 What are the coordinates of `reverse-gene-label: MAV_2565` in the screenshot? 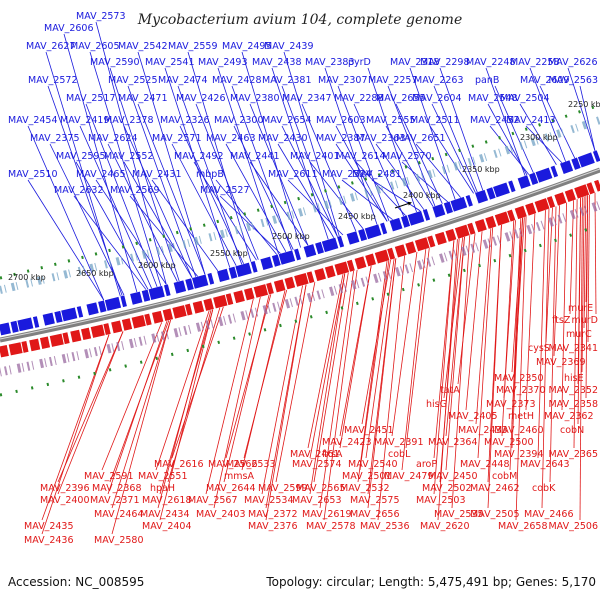 It's located at (321, 488).